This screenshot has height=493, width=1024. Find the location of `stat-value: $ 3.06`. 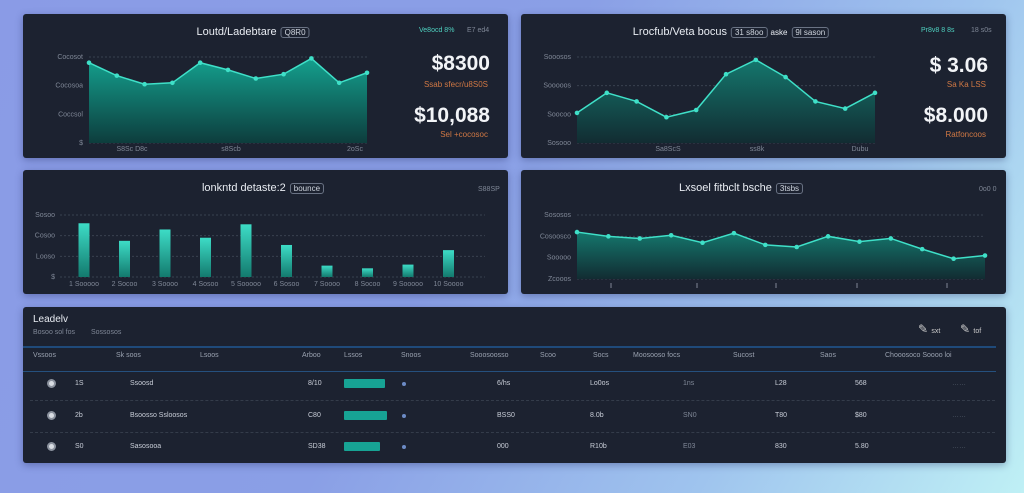

stat-value: $ 3.06 is located at coordinates (958, 65).